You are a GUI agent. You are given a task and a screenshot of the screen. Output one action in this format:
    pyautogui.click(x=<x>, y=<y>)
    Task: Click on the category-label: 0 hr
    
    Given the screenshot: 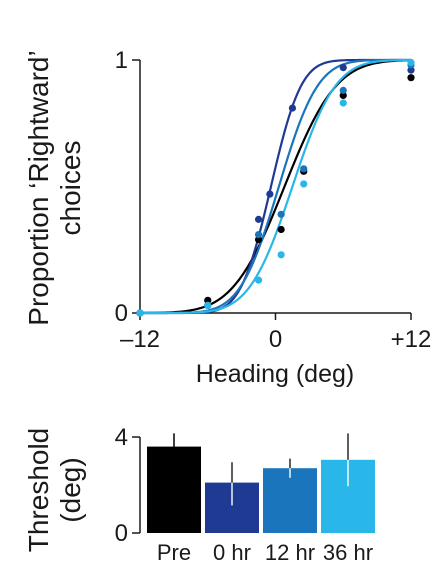 What is the action you would take?
    pyautogui.click(x=232, y=552)
    